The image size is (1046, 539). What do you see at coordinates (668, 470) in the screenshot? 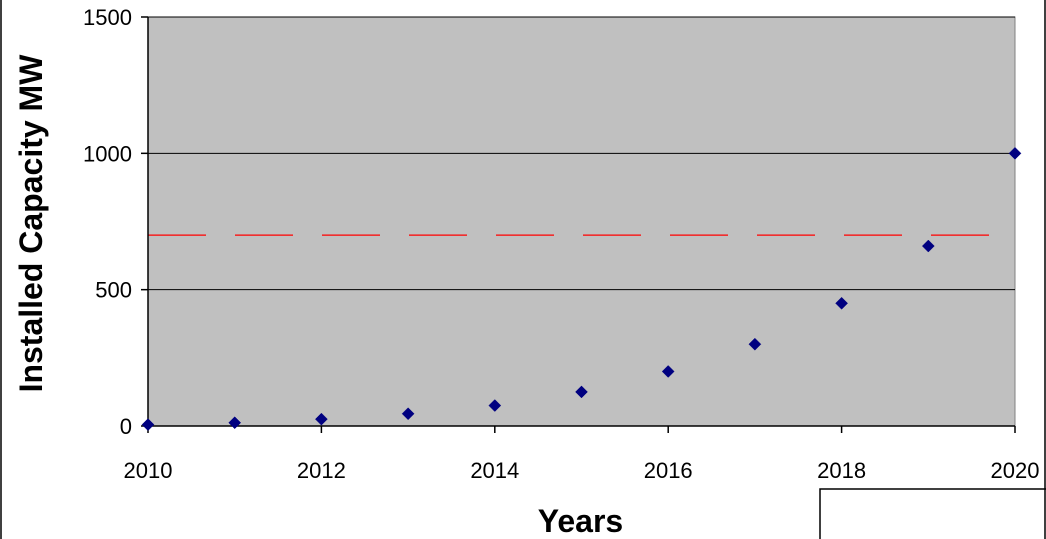
I see `x-tick-label: 2016` at bounding box center [668, 470].